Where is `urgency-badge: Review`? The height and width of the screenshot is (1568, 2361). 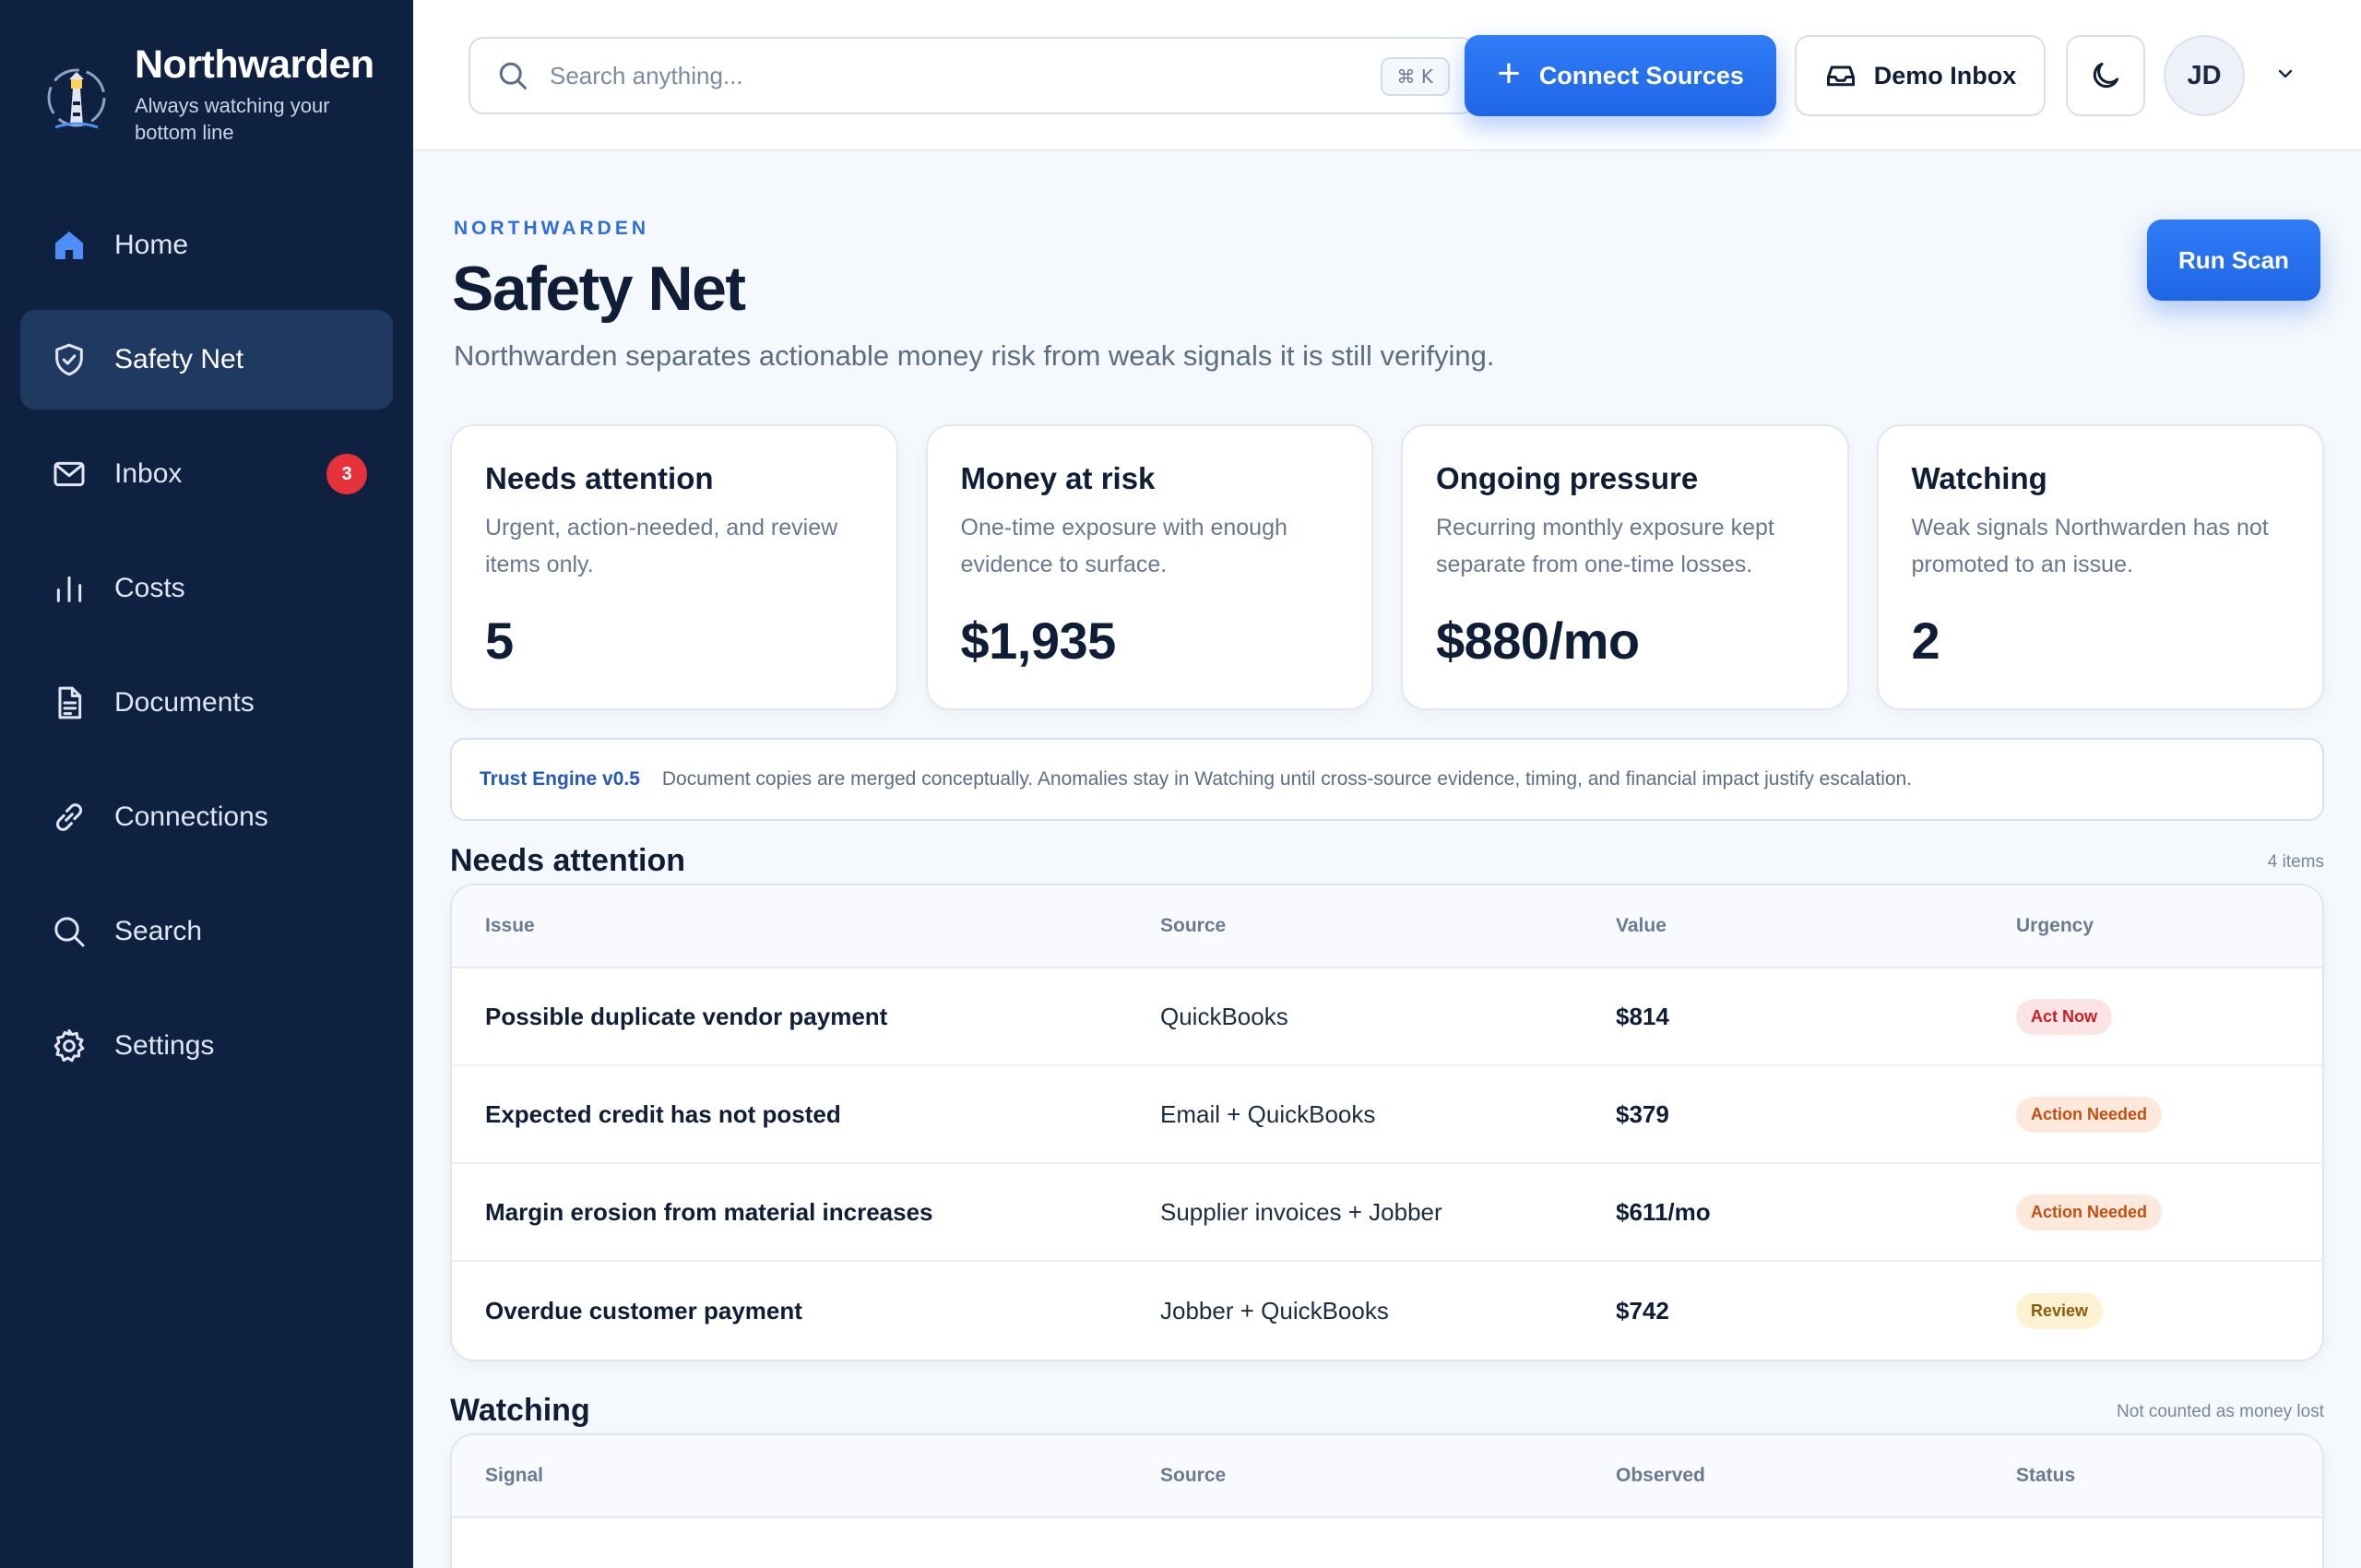
urgency-badge: Review is located at coordinates (2060, 1310).